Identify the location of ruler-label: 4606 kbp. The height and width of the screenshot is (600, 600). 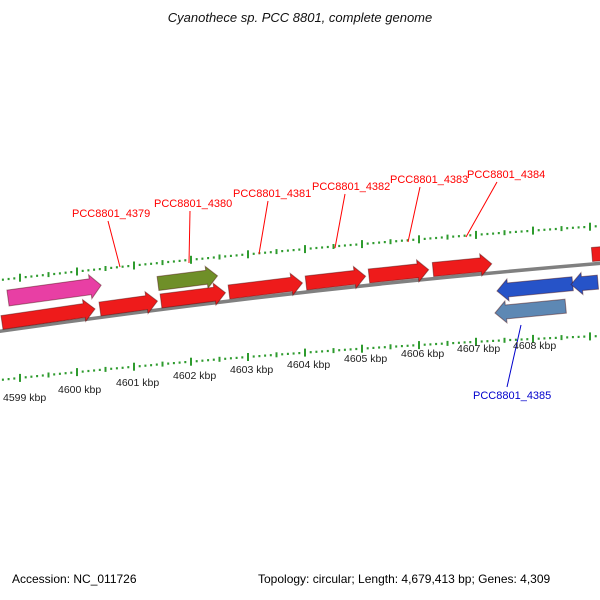
(422, 354).